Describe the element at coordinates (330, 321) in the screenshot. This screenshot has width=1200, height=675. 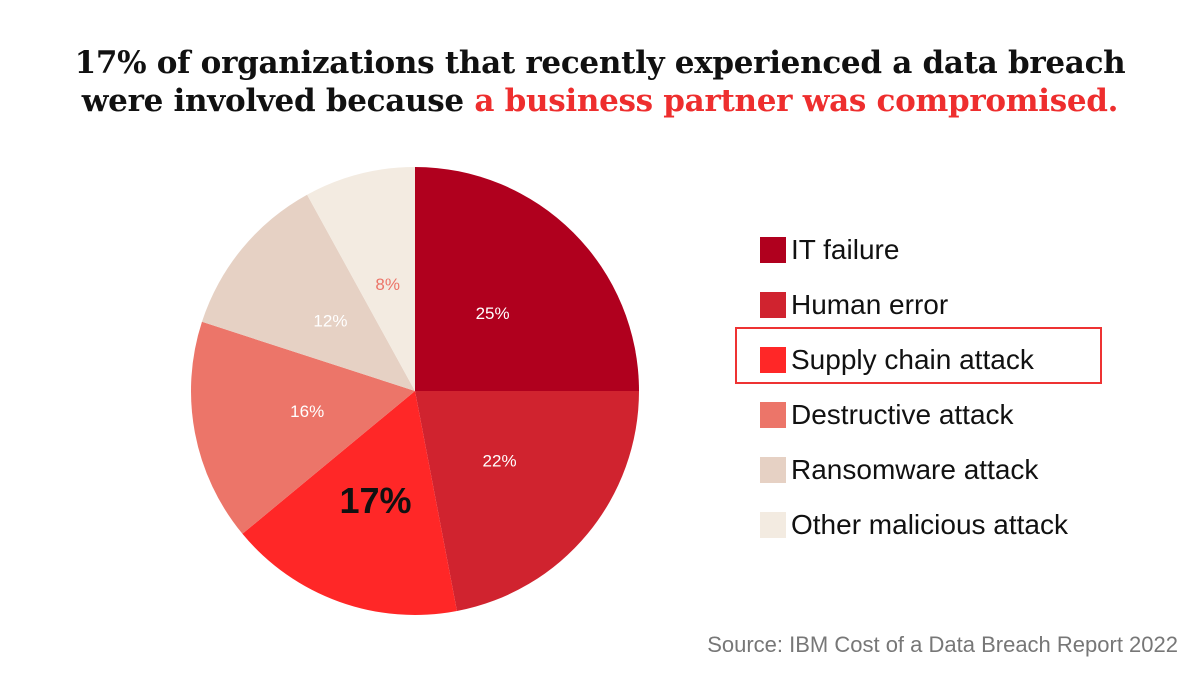
I see `data-label-4: 12%` at that location.